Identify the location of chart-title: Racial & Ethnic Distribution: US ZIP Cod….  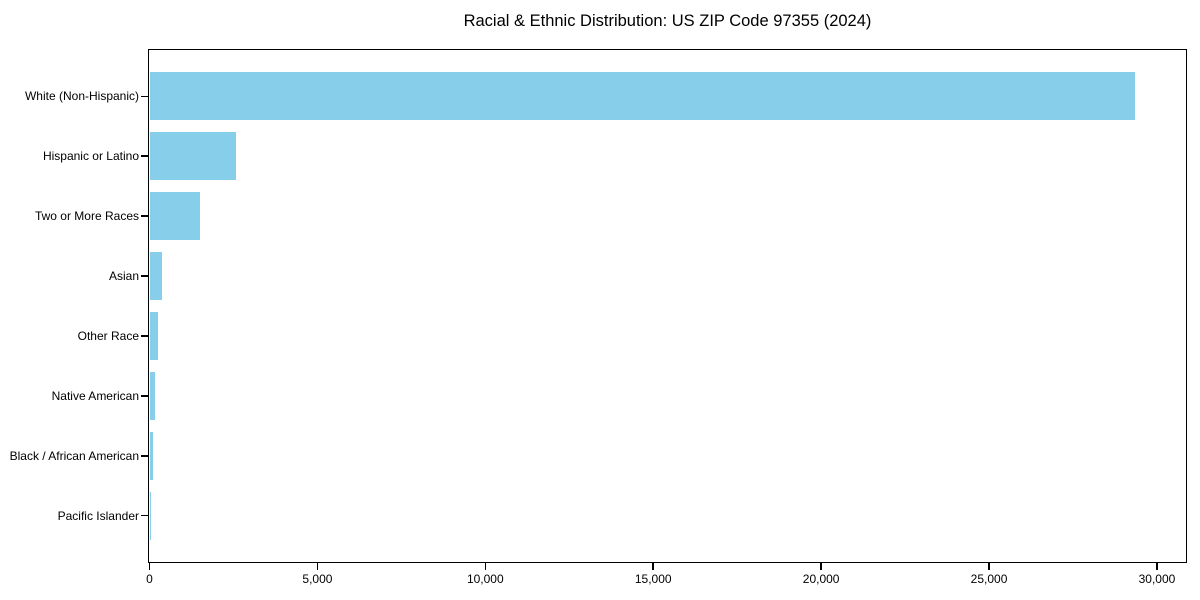
(667, 21).